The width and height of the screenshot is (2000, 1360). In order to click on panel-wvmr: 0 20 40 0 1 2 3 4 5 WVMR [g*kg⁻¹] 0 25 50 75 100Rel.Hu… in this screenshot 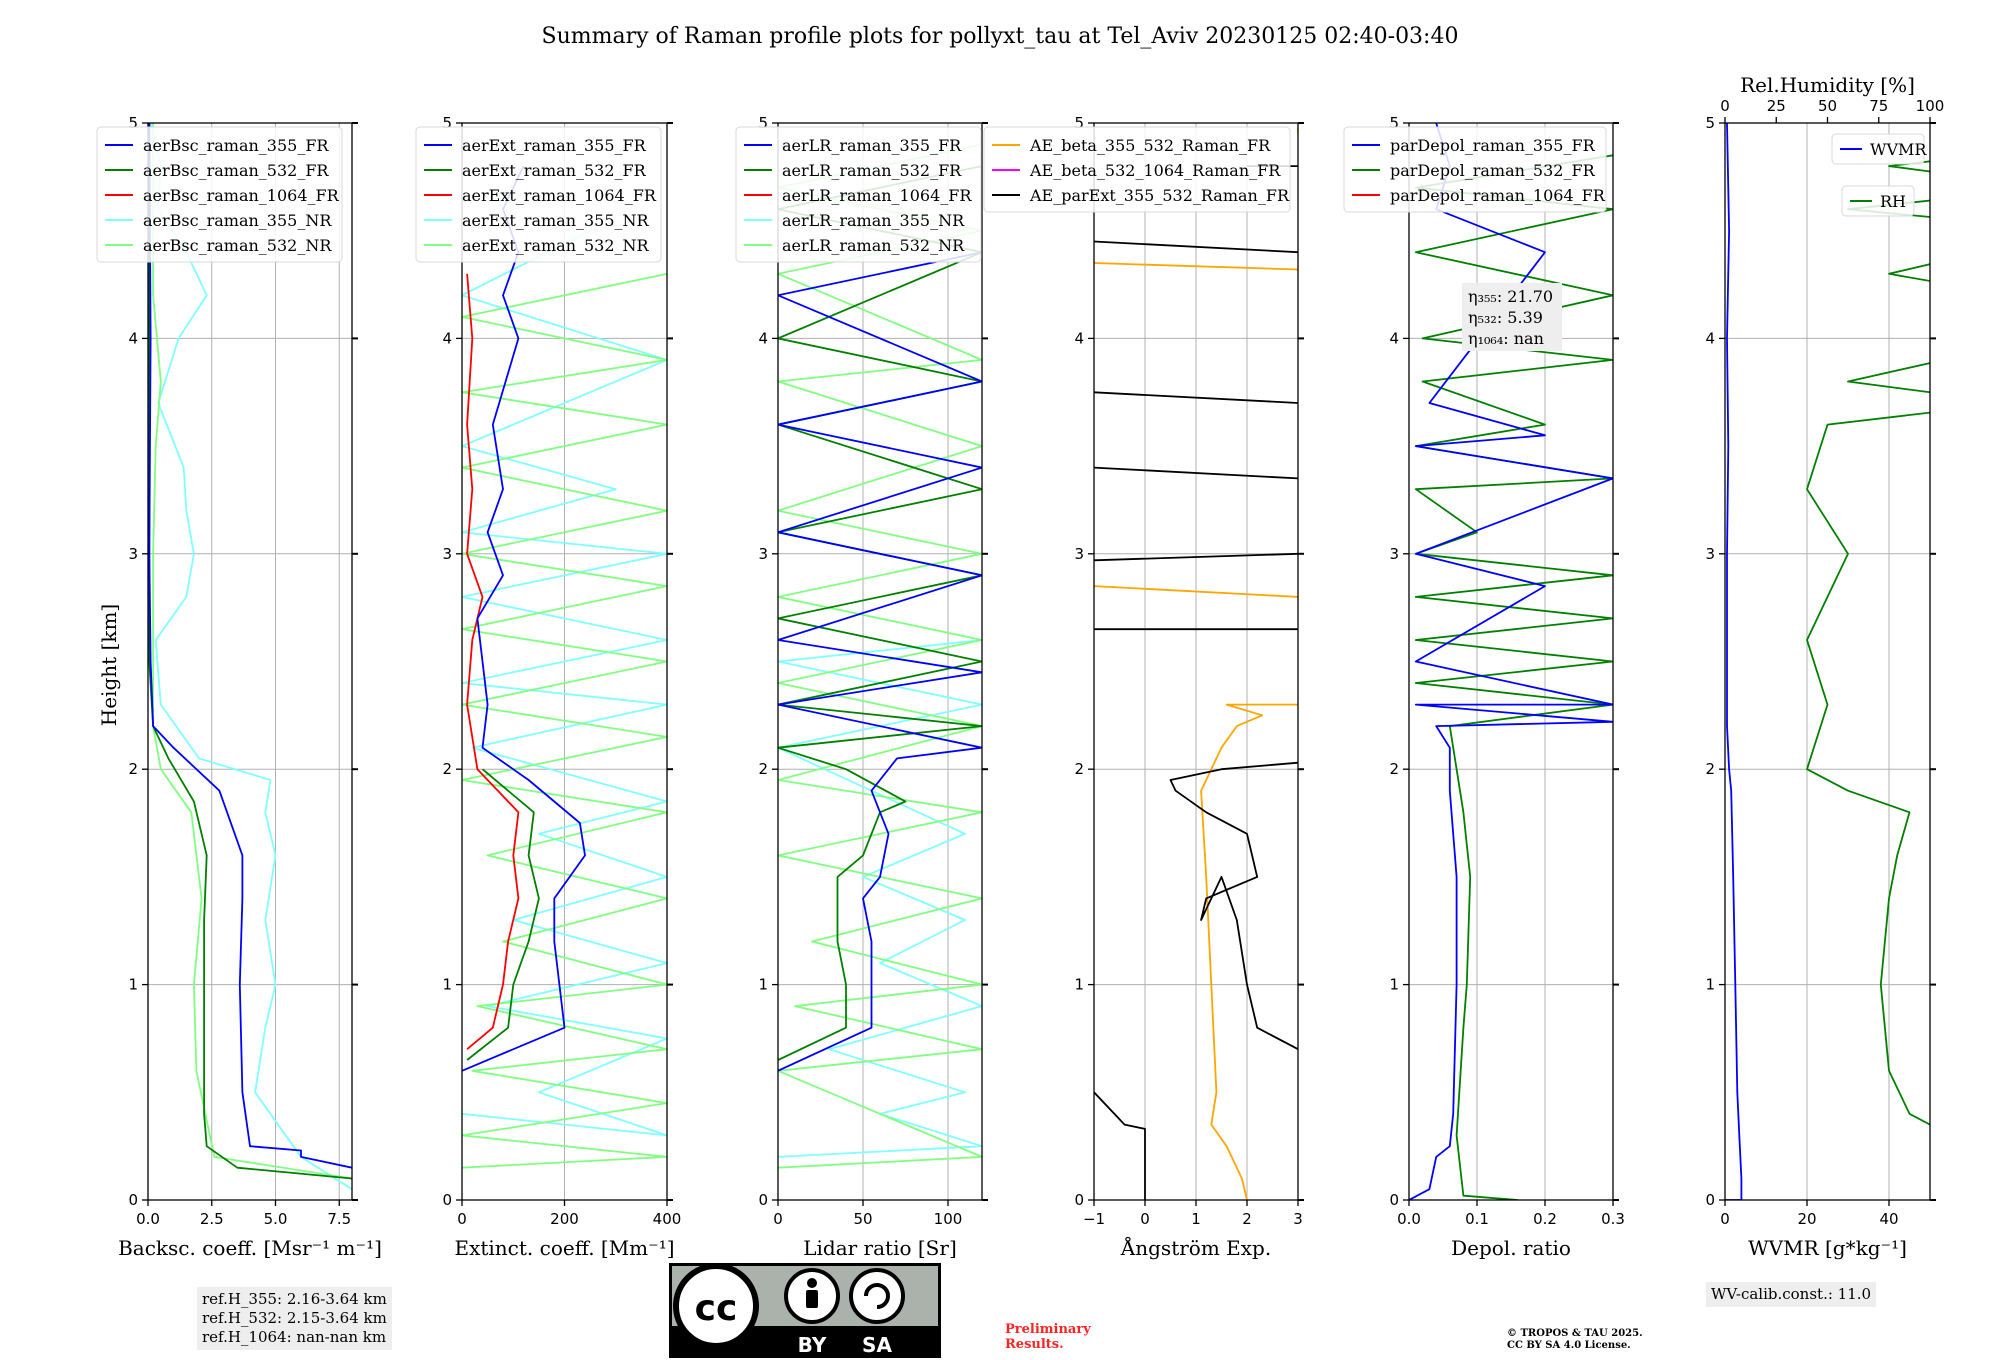, I will do `click(1824, 666)`.